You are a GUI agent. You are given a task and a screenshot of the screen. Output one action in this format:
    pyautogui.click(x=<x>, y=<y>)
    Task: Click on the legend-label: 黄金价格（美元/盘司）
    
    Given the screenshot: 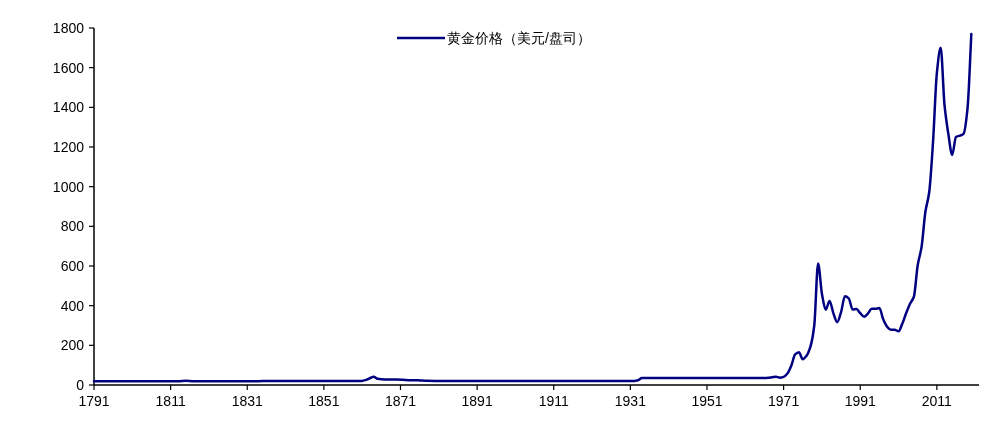 What is the action you would take?
    pyautogui.click(x=519, y=38)
    